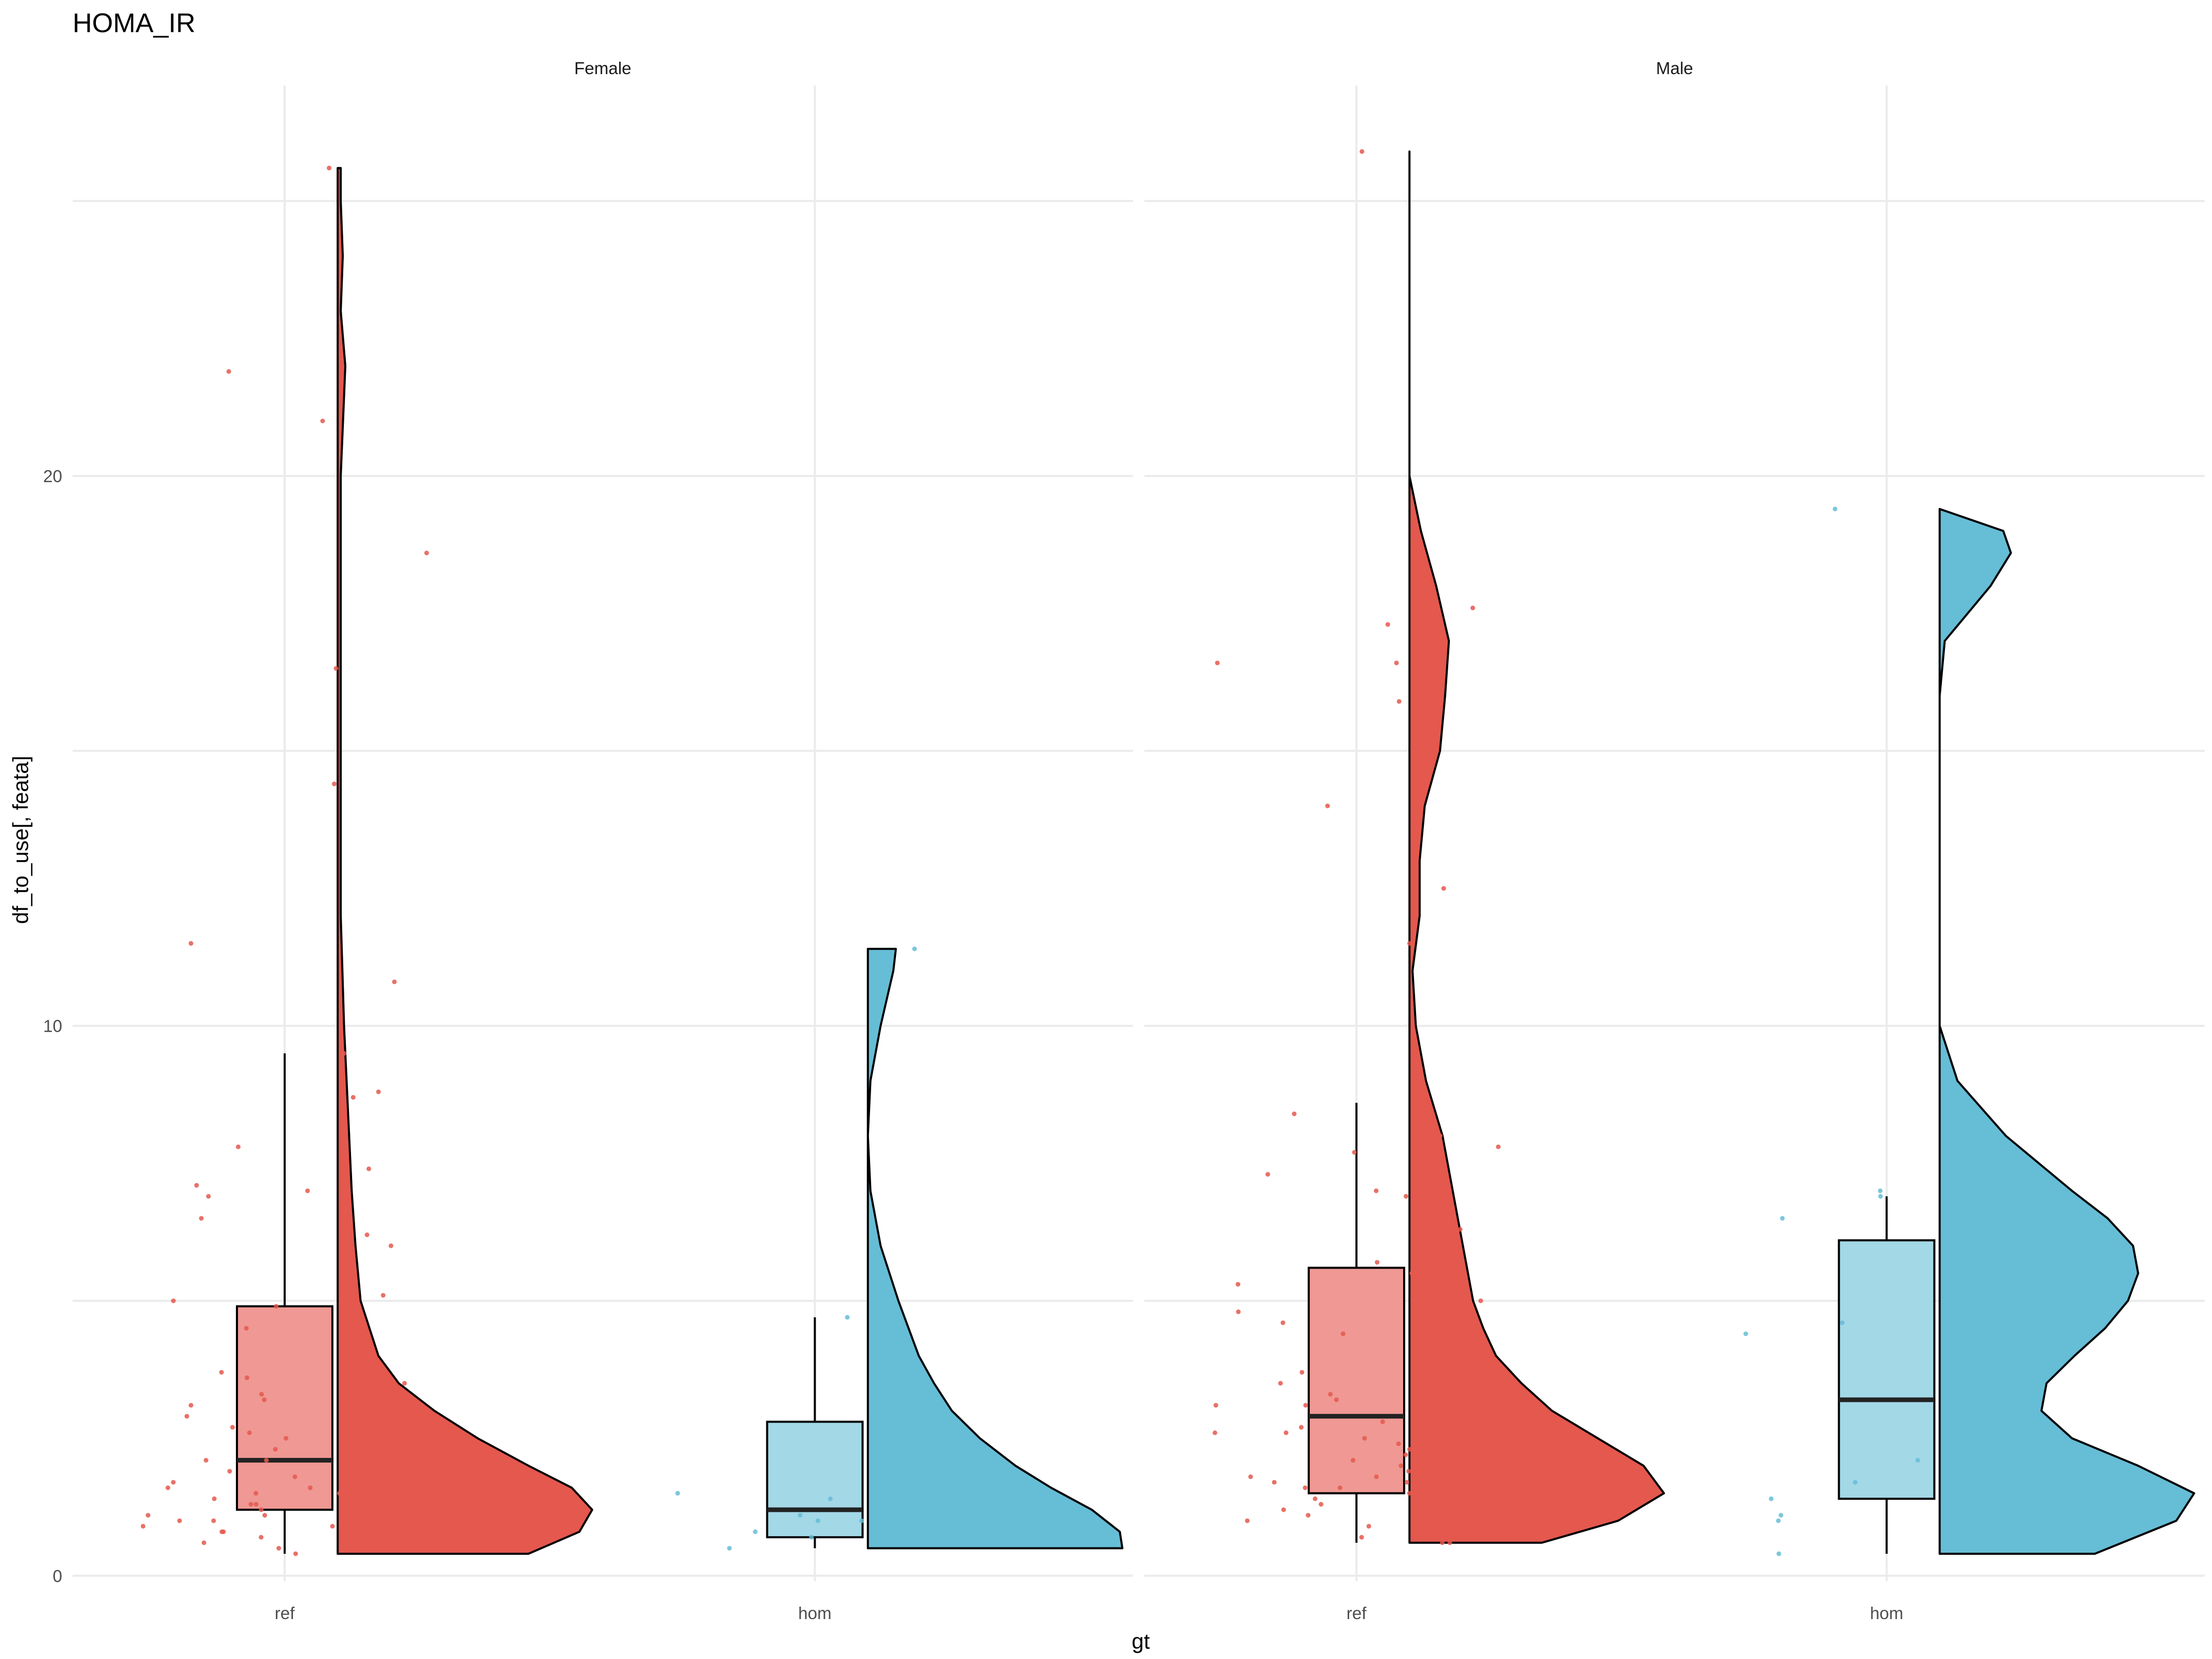 The height and width of the screenshot is (1659, 2212). I want to click on facet-label-female: Female, so click(602, 68).